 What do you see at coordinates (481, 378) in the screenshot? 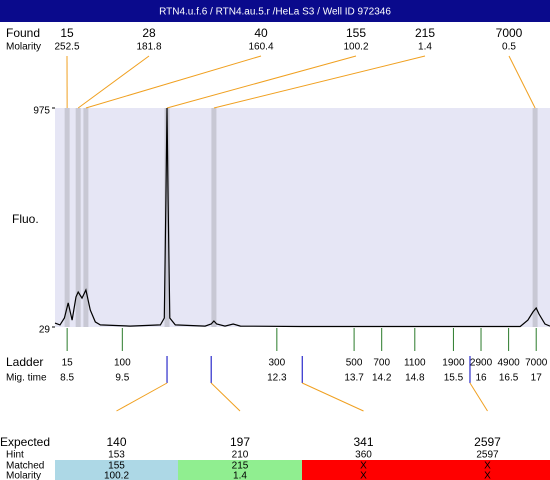
I see `ladder-time: 16` at bounding box center [481, 378].